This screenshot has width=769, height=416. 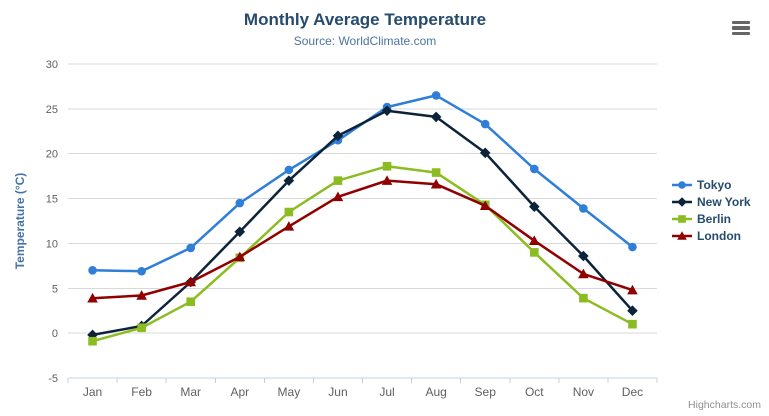 I want to click on legend-item-tokyo: Tokyo, so click(x=711, y=184).